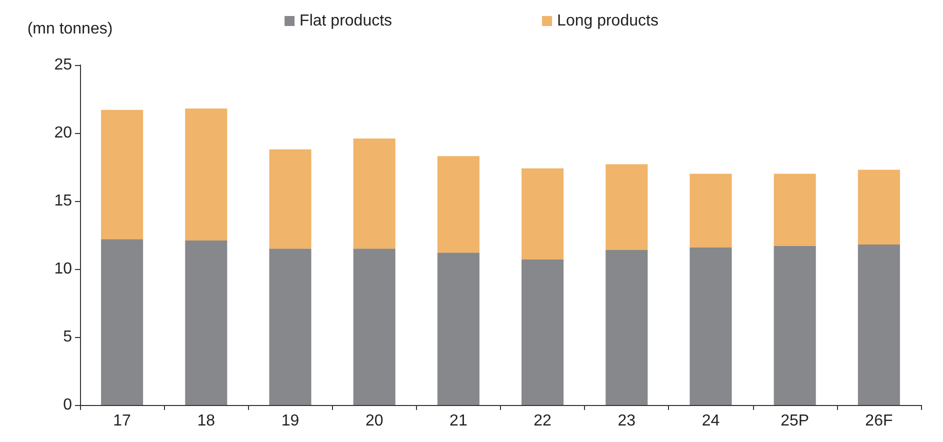 The image size is (943, 442). I want to click on x-tick-label: 23, so click(627, 421).